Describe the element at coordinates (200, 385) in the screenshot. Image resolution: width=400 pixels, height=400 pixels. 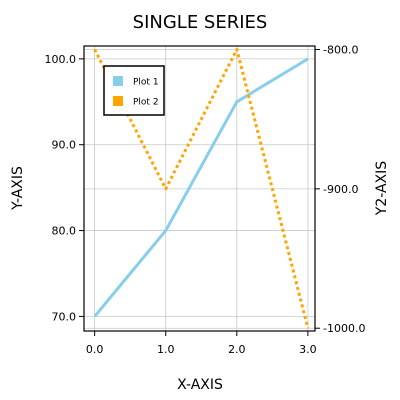
I see `x-axis-title: X-AXIS` at that location.